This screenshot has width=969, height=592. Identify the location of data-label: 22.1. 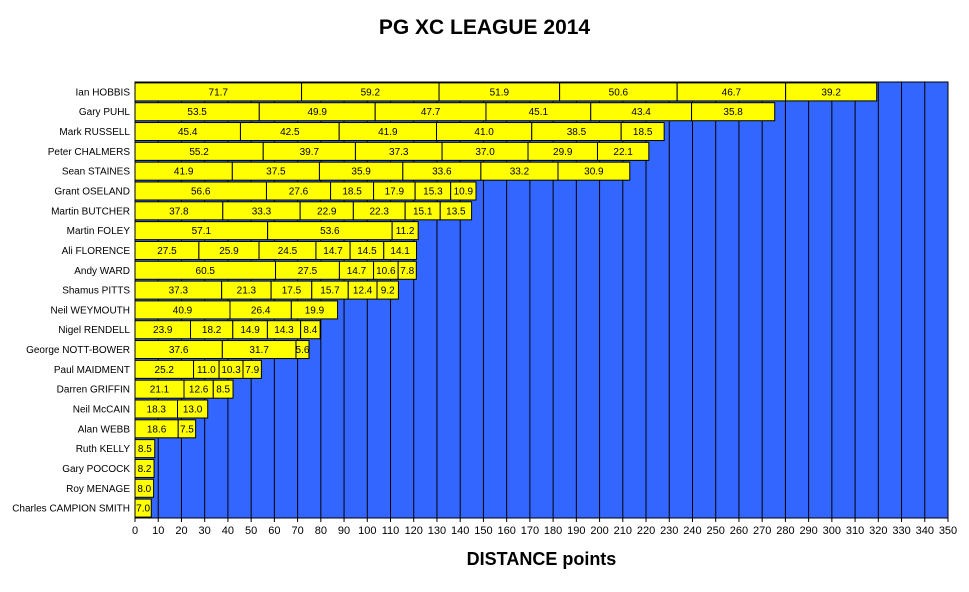
(623, 152).